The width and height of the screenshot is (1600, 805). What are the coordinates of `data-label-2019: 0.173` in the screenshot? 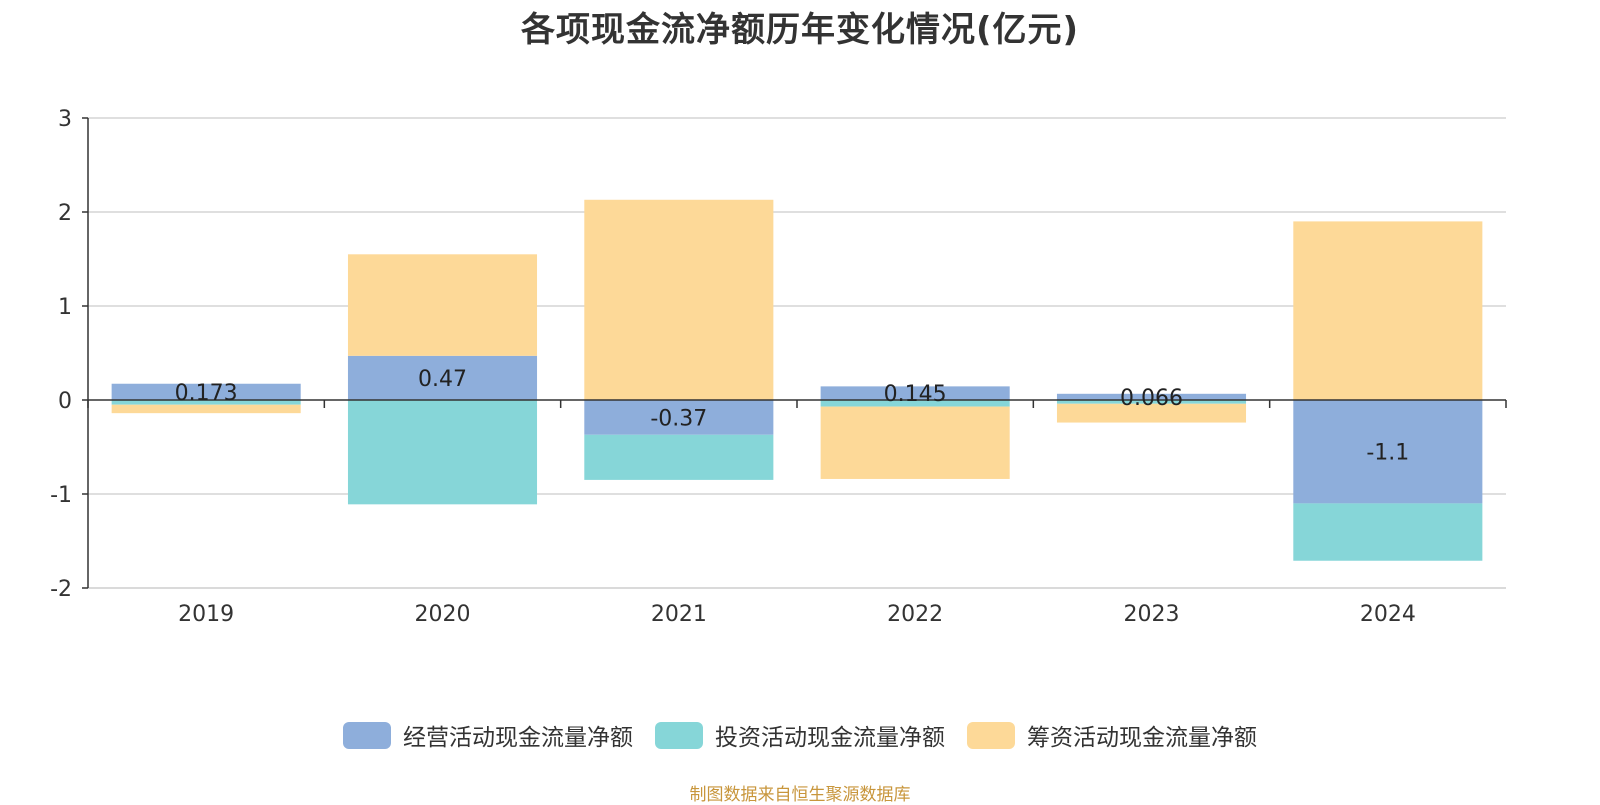 It's located at (206, 393).